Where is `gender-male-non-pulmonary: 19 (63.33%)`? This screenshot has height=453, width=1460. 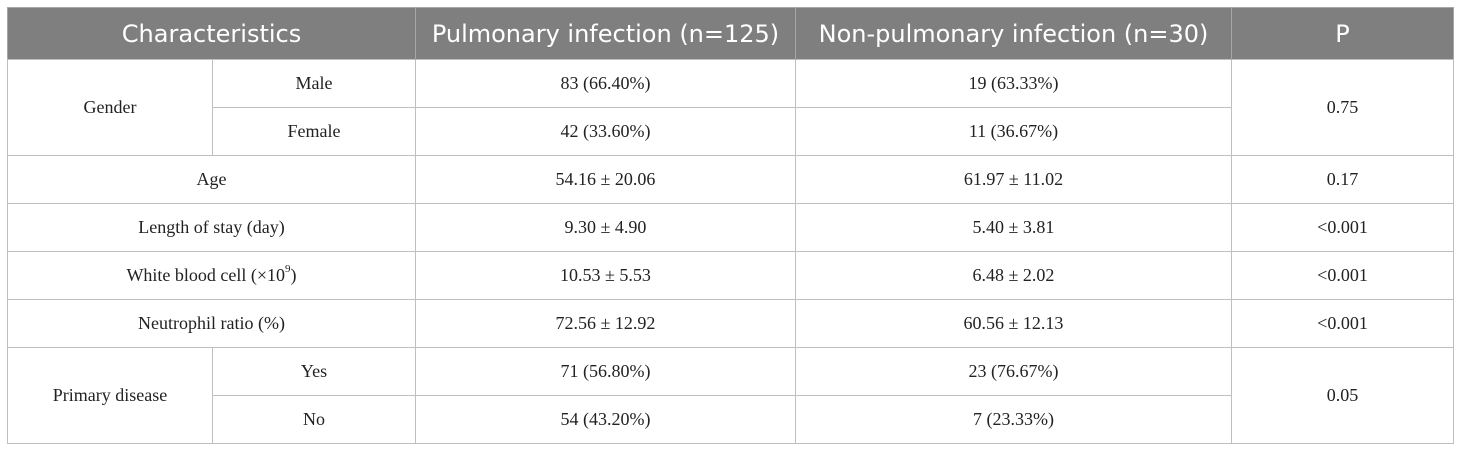
gender-male-non-pulmonary: 19 (63.33%) is located at coordinates (1013, 83).